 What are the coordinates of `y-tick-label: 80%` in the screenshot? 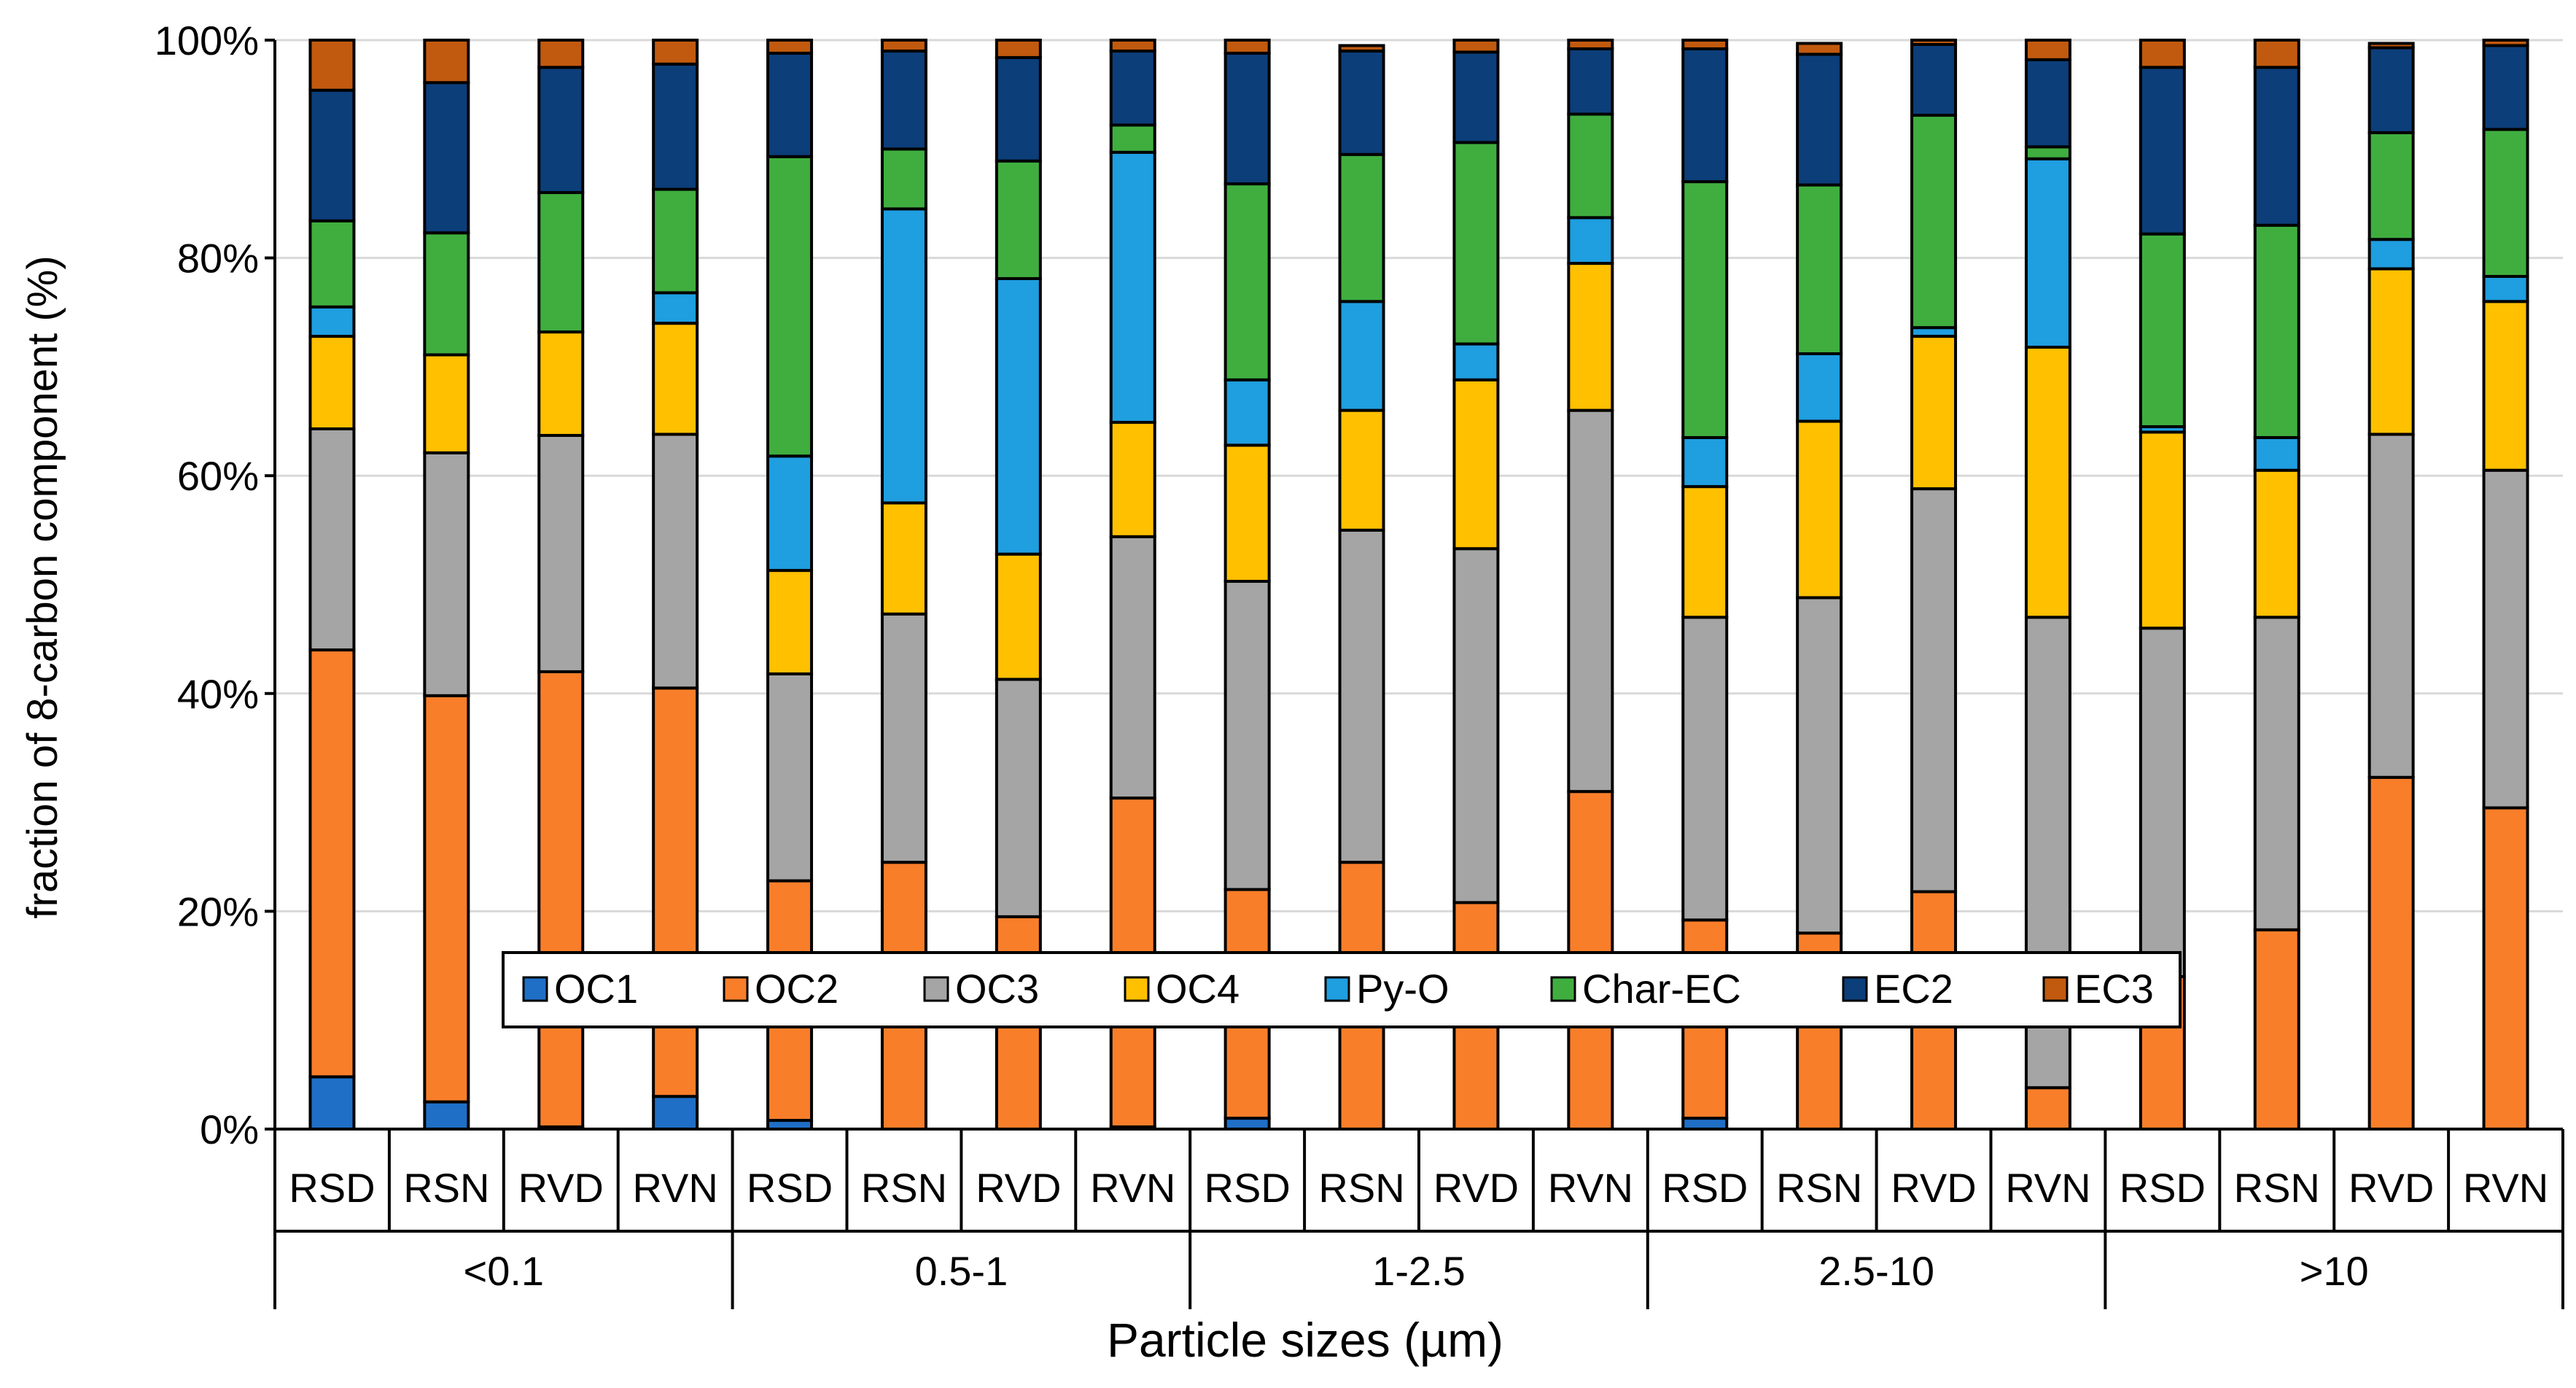 It's located at (218, 259).